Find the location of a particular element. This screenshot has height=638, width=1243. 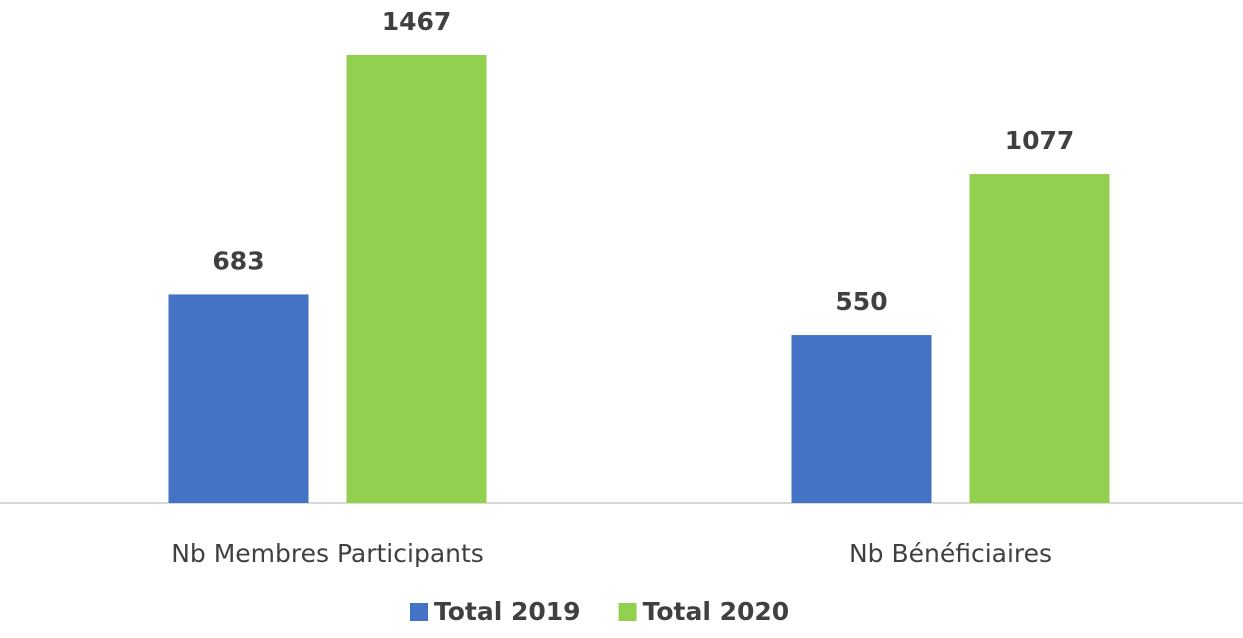

x-tick-label: Nb Bénéficiaires is located at coordinates (950, 553).